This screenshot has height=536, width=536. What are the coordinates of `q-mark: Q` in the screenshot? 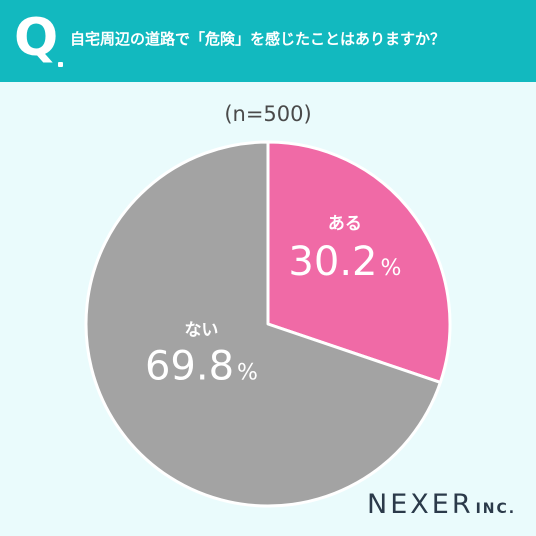 It's located at (36, 38).